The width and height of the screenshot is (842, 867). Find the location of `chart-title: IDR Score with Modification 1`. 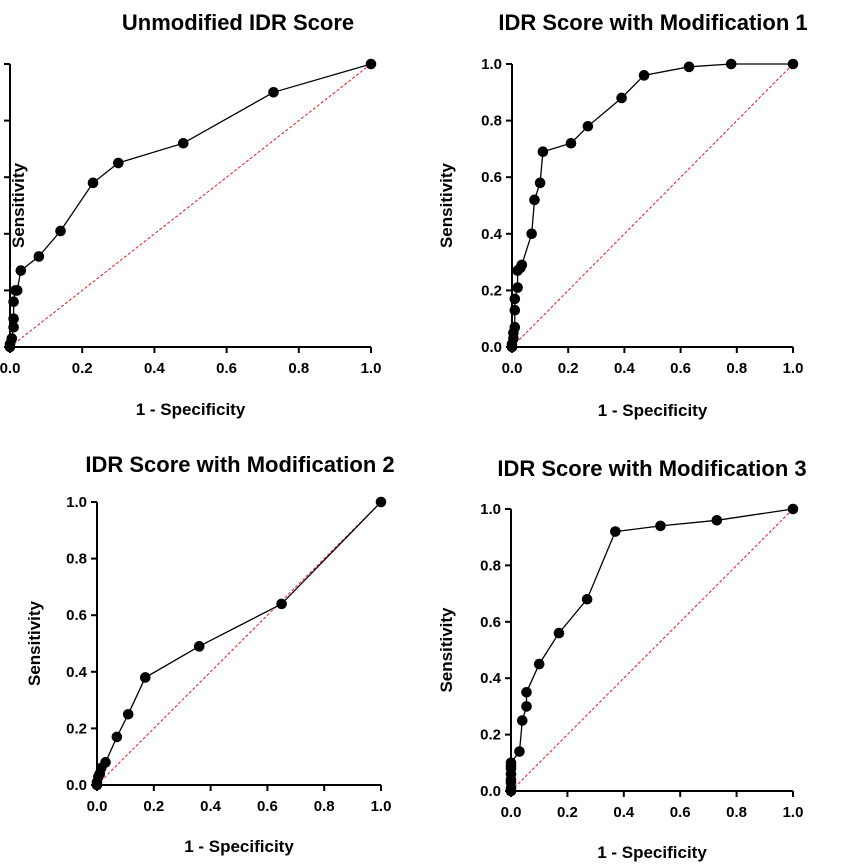

chart-title: IDR Score with Modification 1 is located at coordinates (652, 22).